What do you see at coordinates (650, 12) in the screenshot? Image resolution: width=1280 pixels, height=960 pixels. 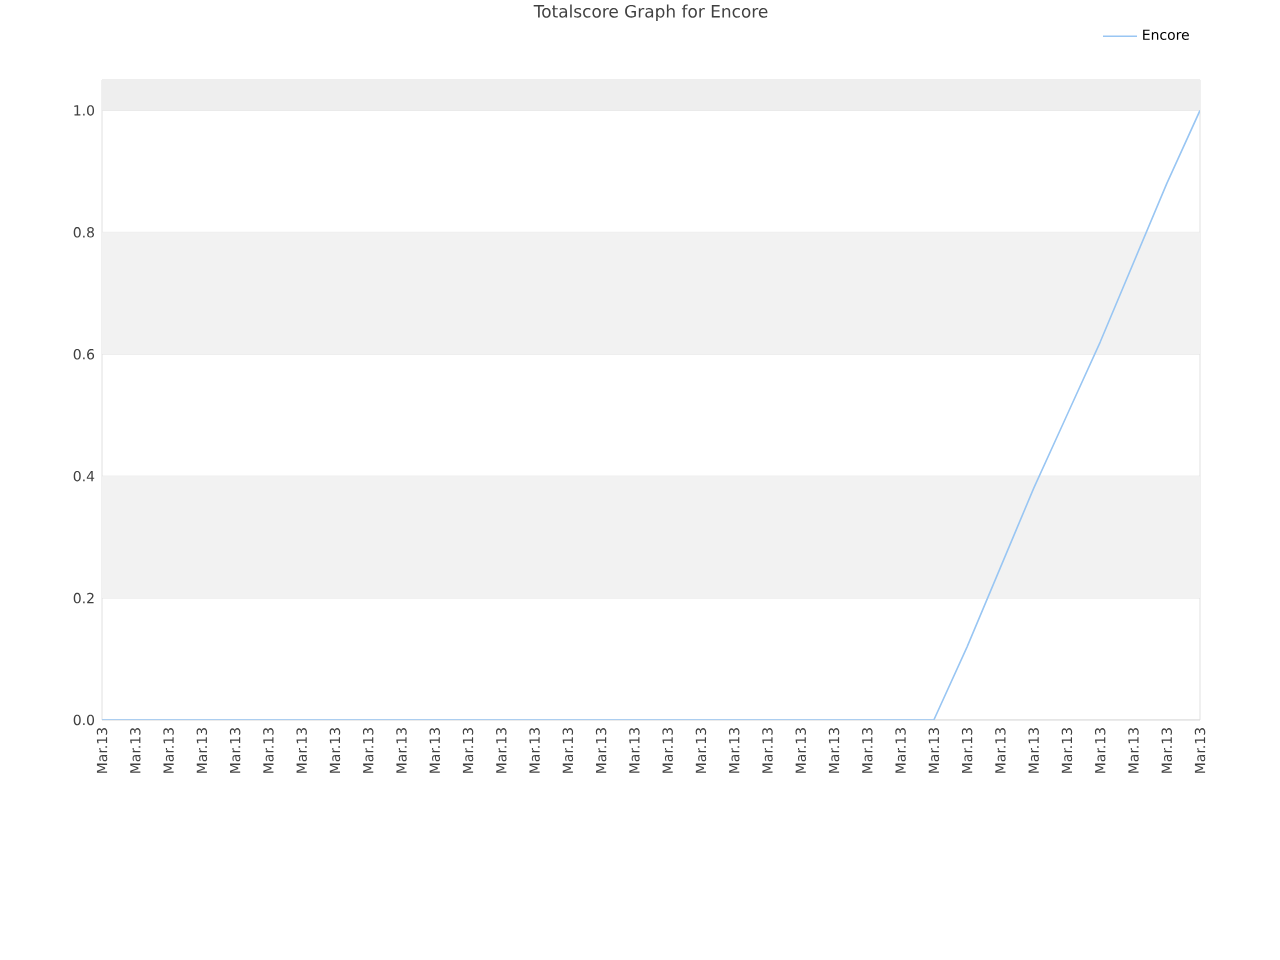 I see `chart-title: Totalscore Graph for Encore` at bounding box center [650, 12].